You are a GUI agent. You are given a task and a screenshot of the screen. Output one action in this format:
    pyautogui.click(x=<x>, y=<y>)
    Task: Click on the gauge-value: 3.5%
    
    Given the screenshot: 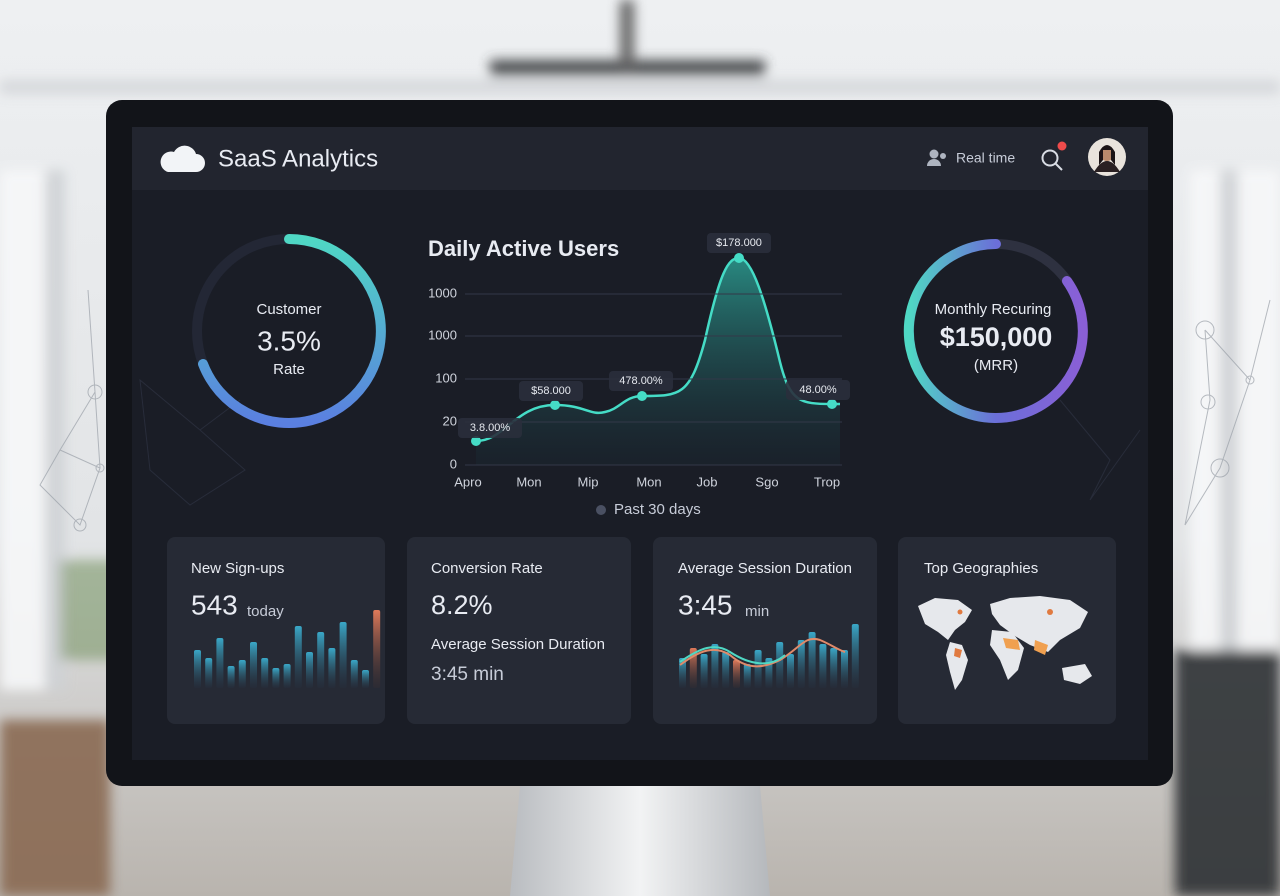 What is the action you would take?
    pyautogui.click(x=289, y=340)
    